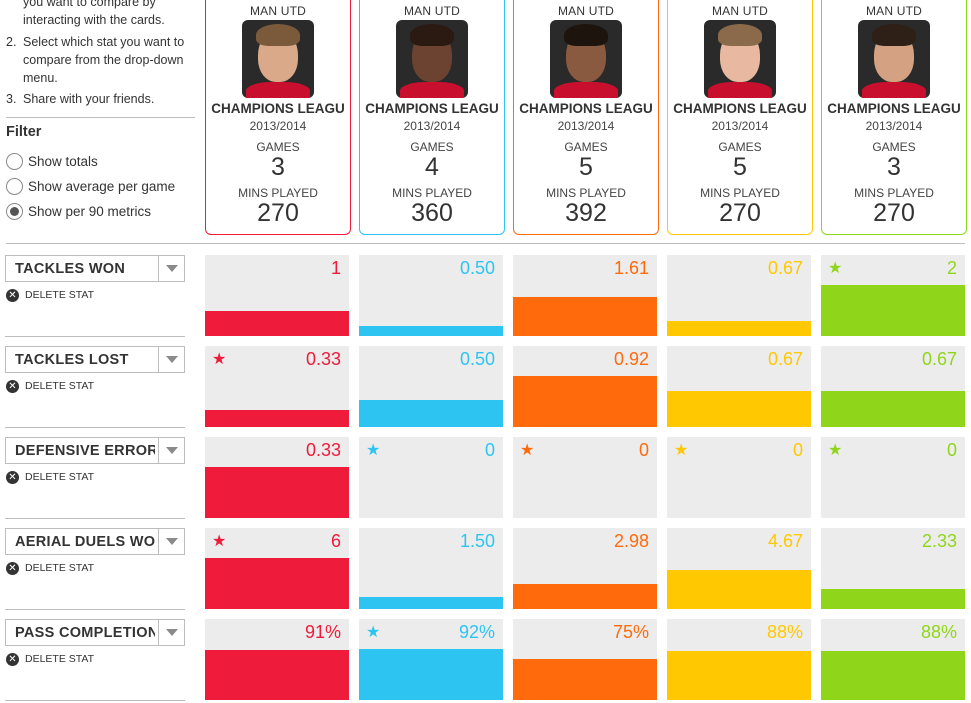 The image size is (971, 703). What do you see at coordinates (586, 213) in the screenshot?
I see `mins-played-value: 392` at bounding box center [586, 213].